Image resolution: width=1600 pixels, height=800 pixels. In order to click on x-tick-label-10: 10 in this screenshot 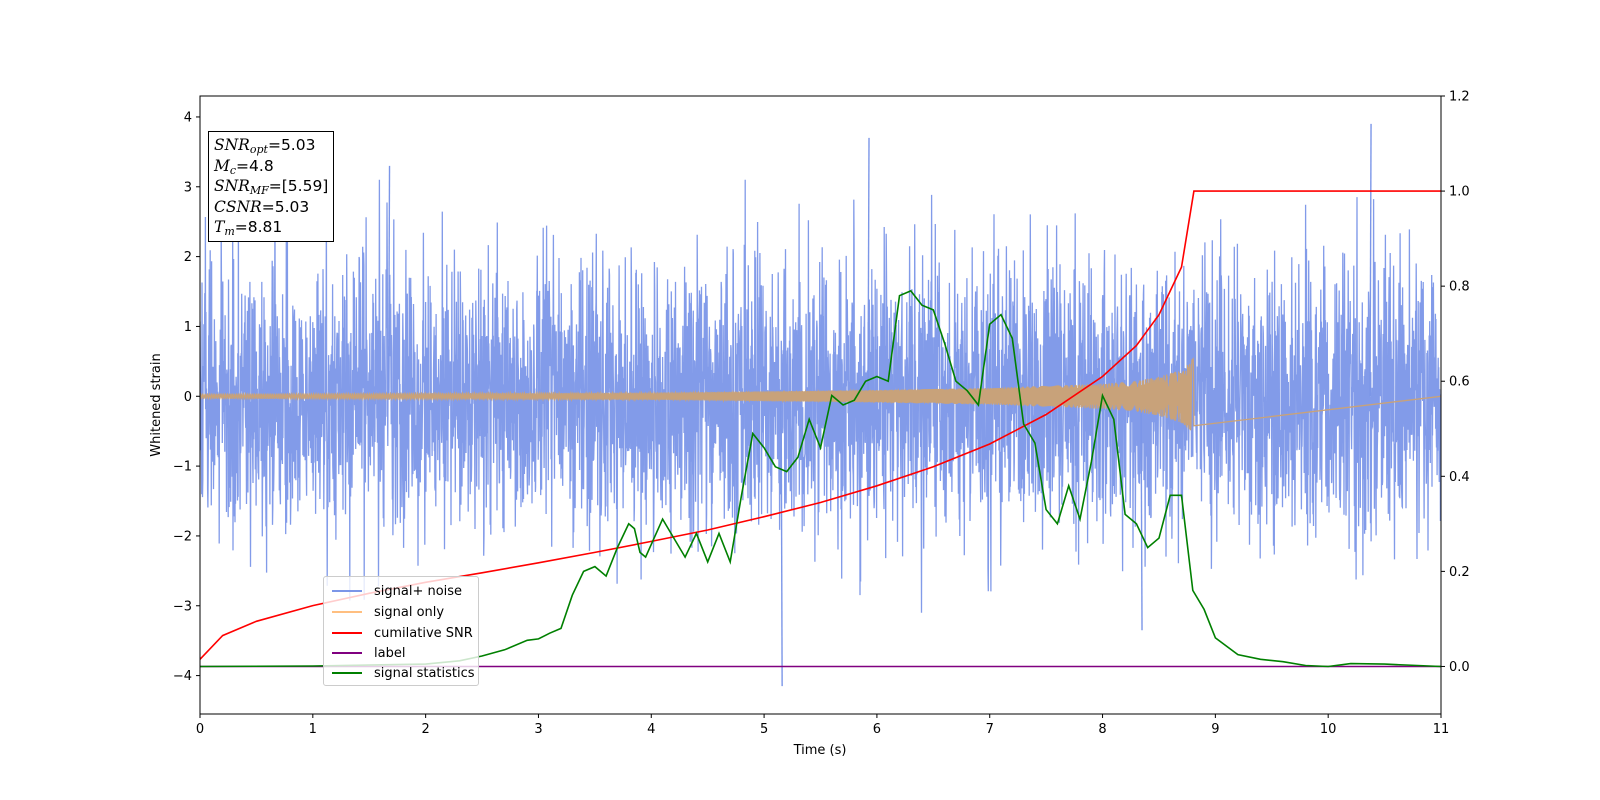, I will do `click(1328, 729)`.